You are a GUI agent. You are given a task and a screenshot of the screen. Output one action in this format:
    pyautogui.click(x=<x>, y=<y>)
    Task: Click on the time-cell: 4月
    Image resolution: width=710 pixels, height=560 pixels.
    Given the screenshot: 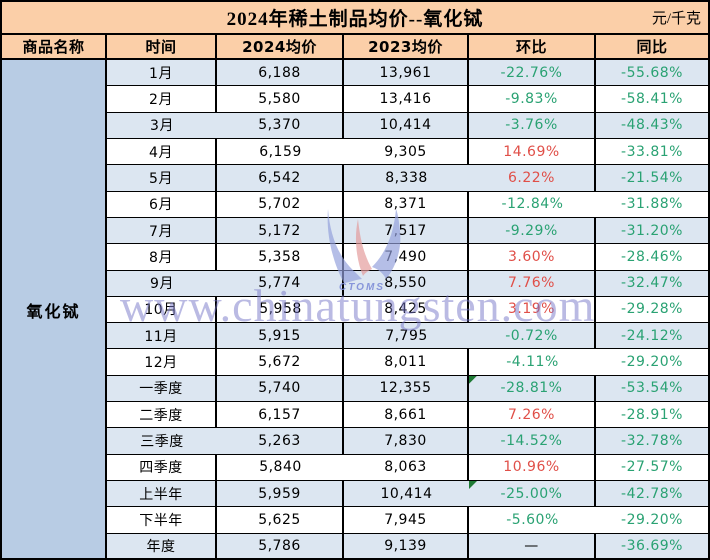 What is the action you would take?
    pyautogui.click(x=162, y=152)
    